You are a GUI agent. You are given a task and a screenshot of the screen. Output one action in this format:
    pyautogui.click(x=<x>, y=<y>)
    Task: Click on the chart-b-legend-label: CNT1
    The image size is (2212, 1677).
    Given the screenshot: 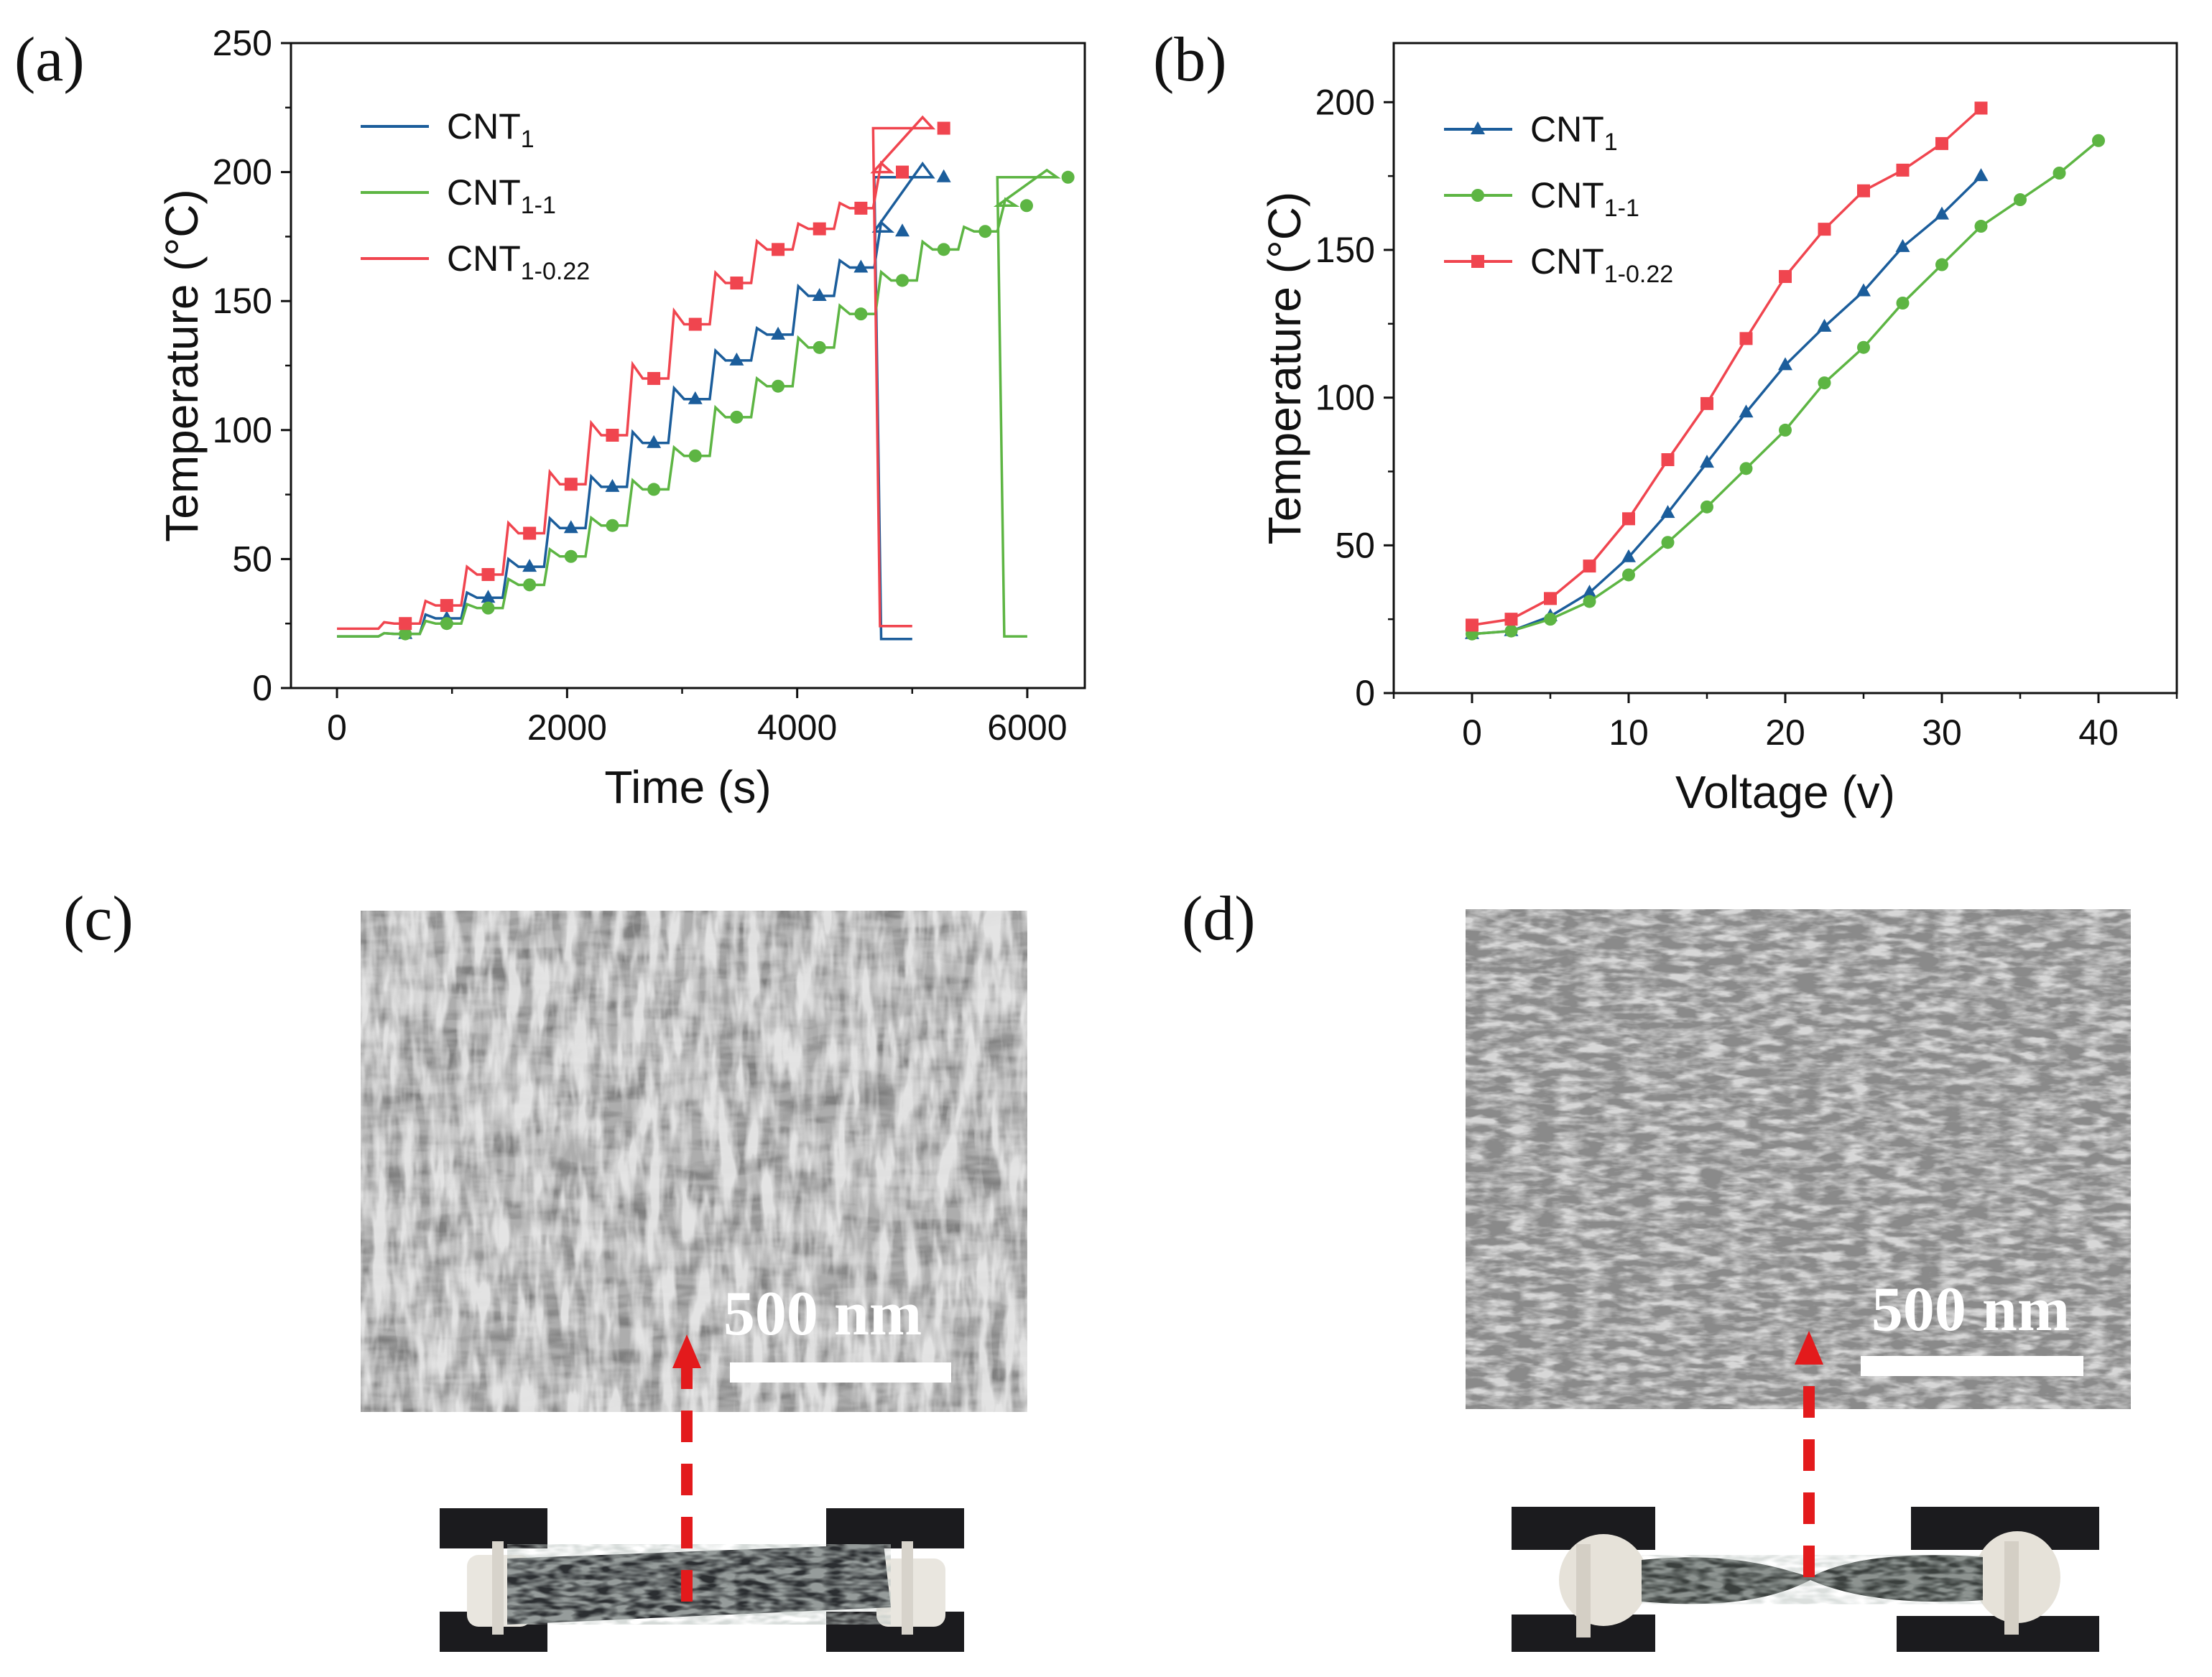 What is the action you would take?
    pyautogui.click(x=1574, y=132)
    